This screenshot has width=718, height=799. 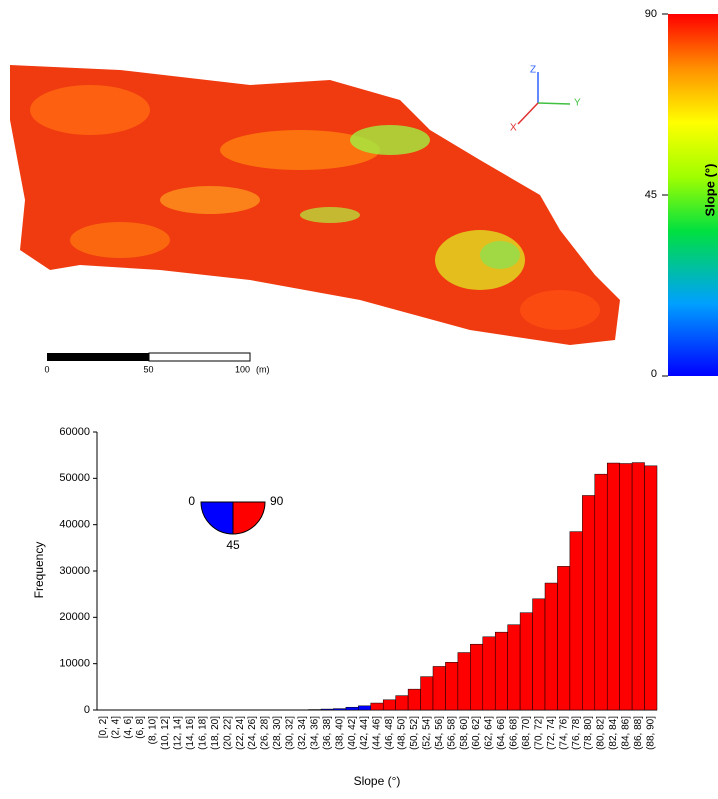 I want to click on colorbar-tick-label: 0, so click(x=654, y=374).